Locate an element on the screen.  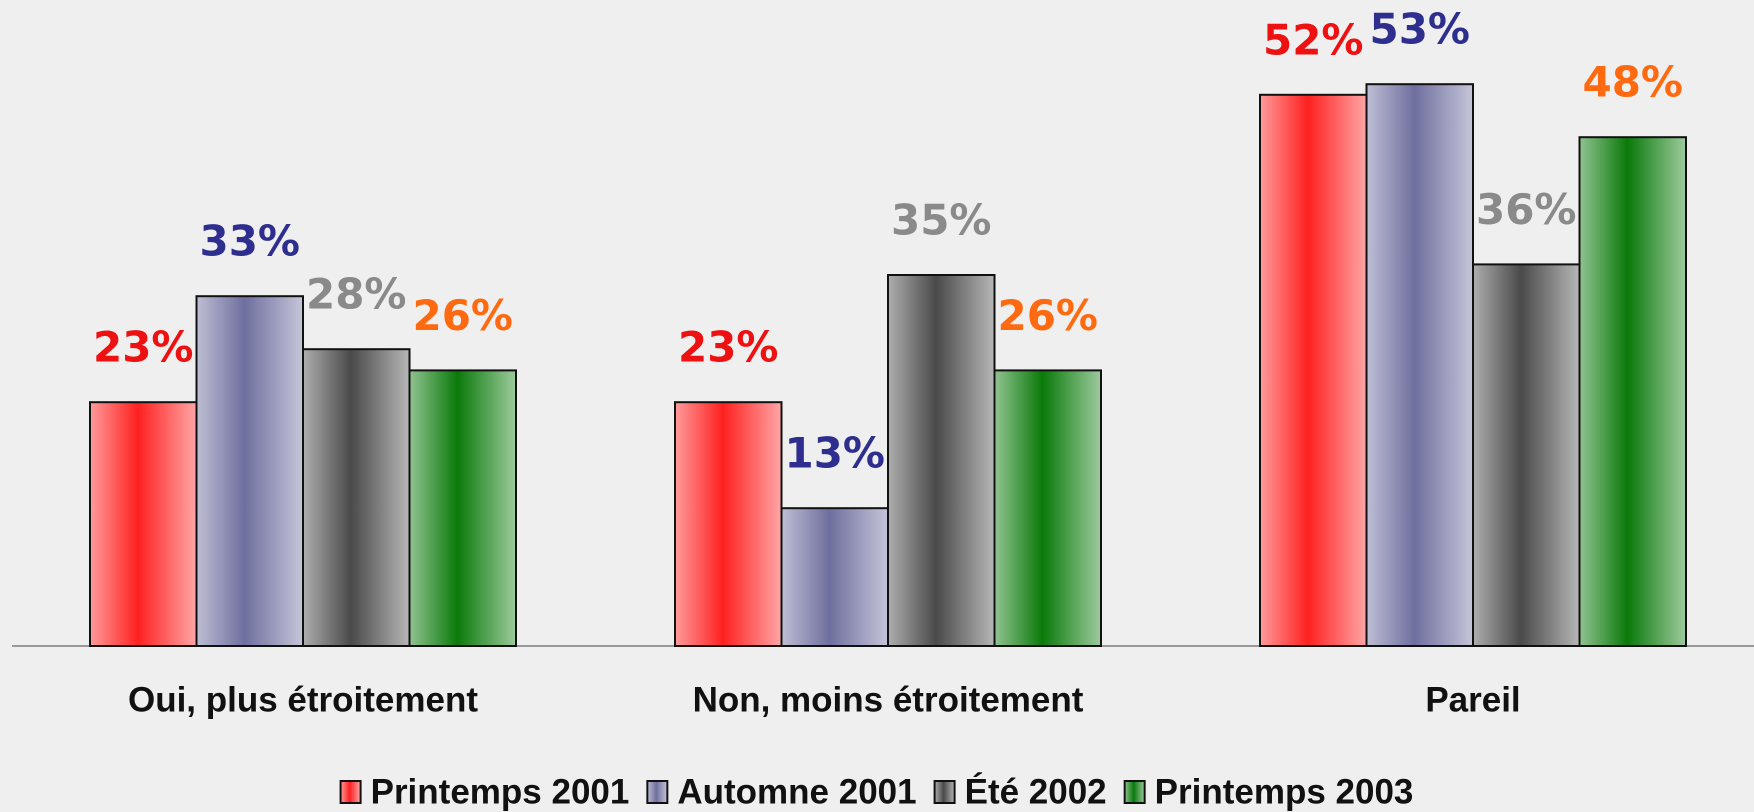
value-label: 28% is located at coordinates (356, 294).